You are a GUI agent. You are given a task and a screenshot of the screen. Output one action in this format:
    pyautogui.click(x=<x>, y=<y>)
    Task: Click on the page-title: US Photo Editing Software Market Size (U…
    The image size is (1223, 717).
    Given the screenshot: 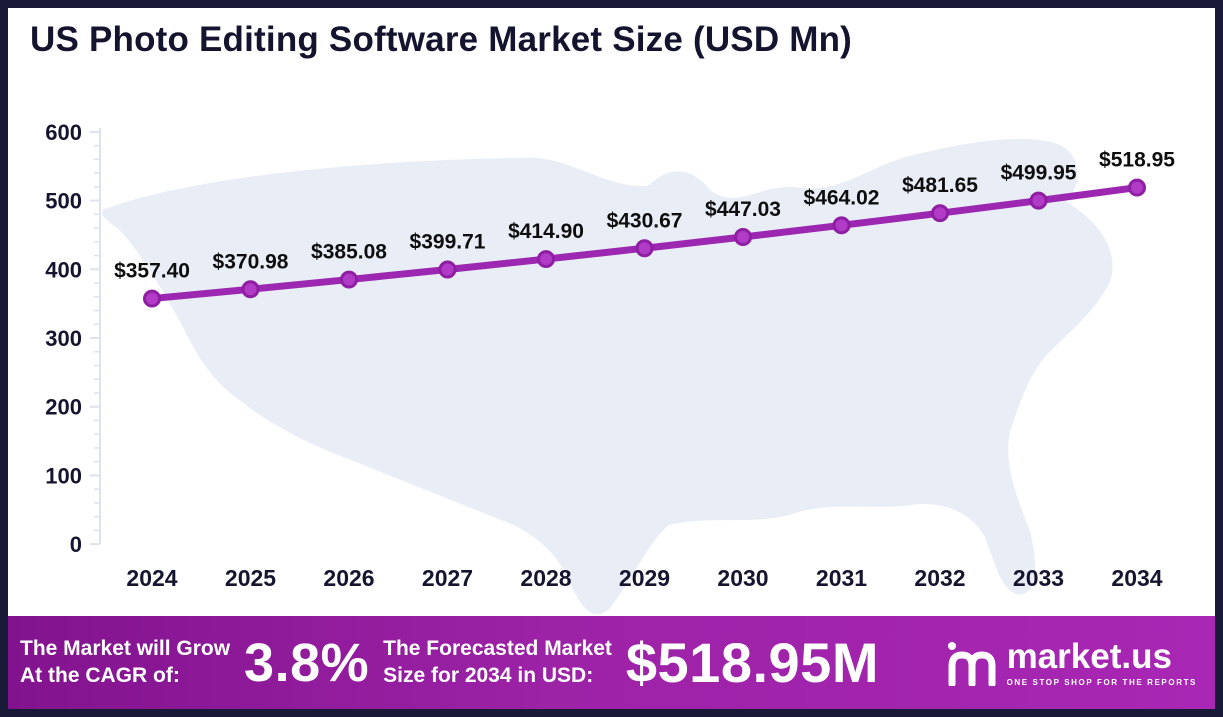 What is the action you would take?
    pyautogui.click(x=441, y=39)
    